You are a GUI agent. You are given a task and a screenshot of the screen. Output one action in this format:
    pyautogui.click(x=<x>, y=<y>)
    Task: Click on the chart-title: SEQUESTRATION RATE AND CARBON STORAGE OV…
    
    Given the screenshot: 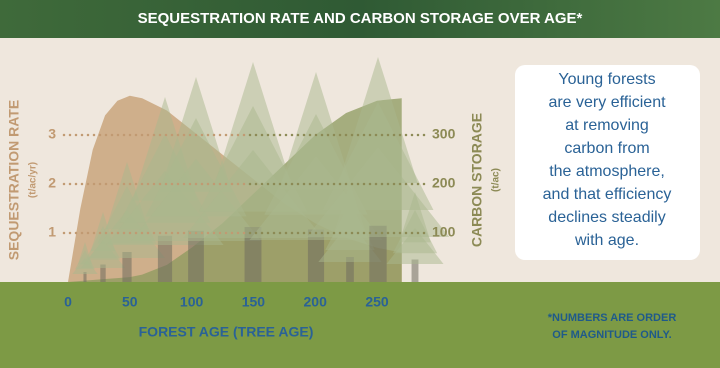 What is the action you would take?
    pyautogui.click(x=360, y=18)
    